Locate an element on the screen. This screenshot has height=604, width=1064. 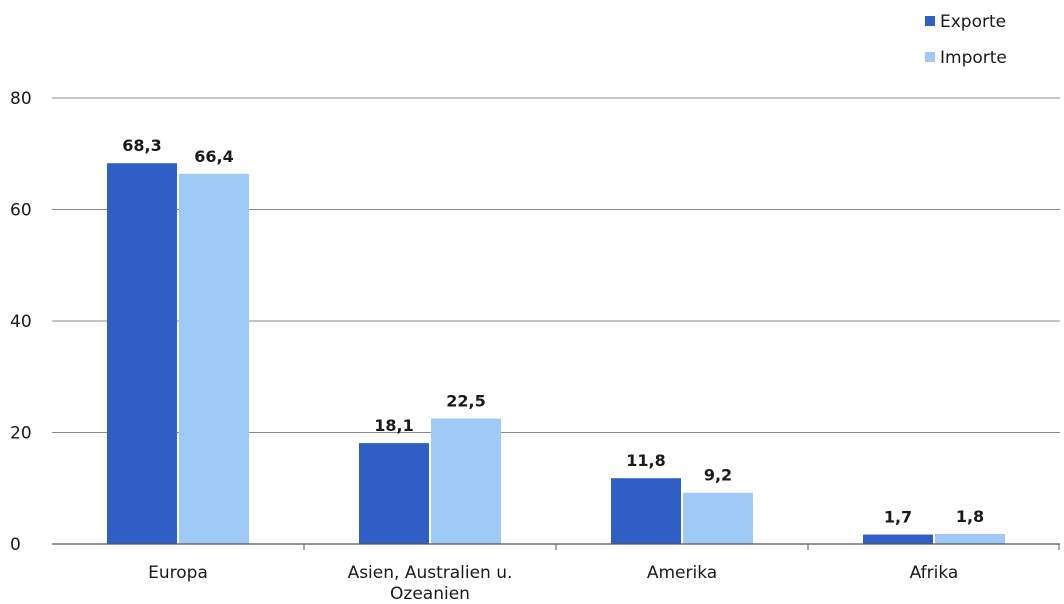
x-tick-label: Asien, Australien u. is located at coordinates (430, 573).